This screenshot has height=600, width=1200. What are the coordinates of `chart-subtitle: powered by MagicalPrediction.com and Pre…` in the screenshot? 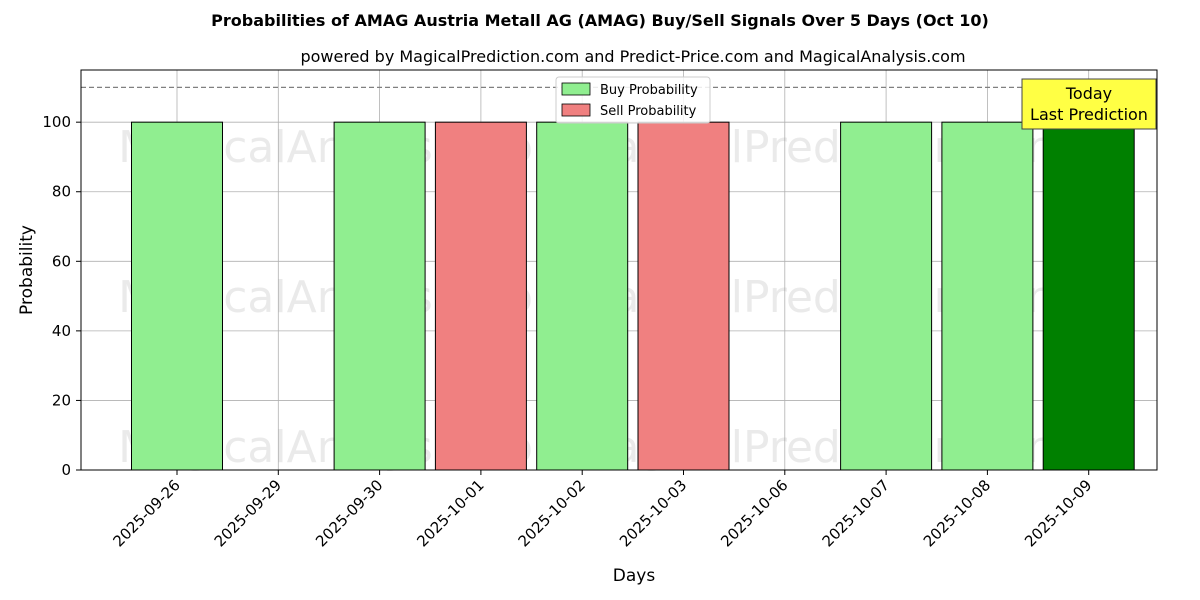 It's located at (632, 56).